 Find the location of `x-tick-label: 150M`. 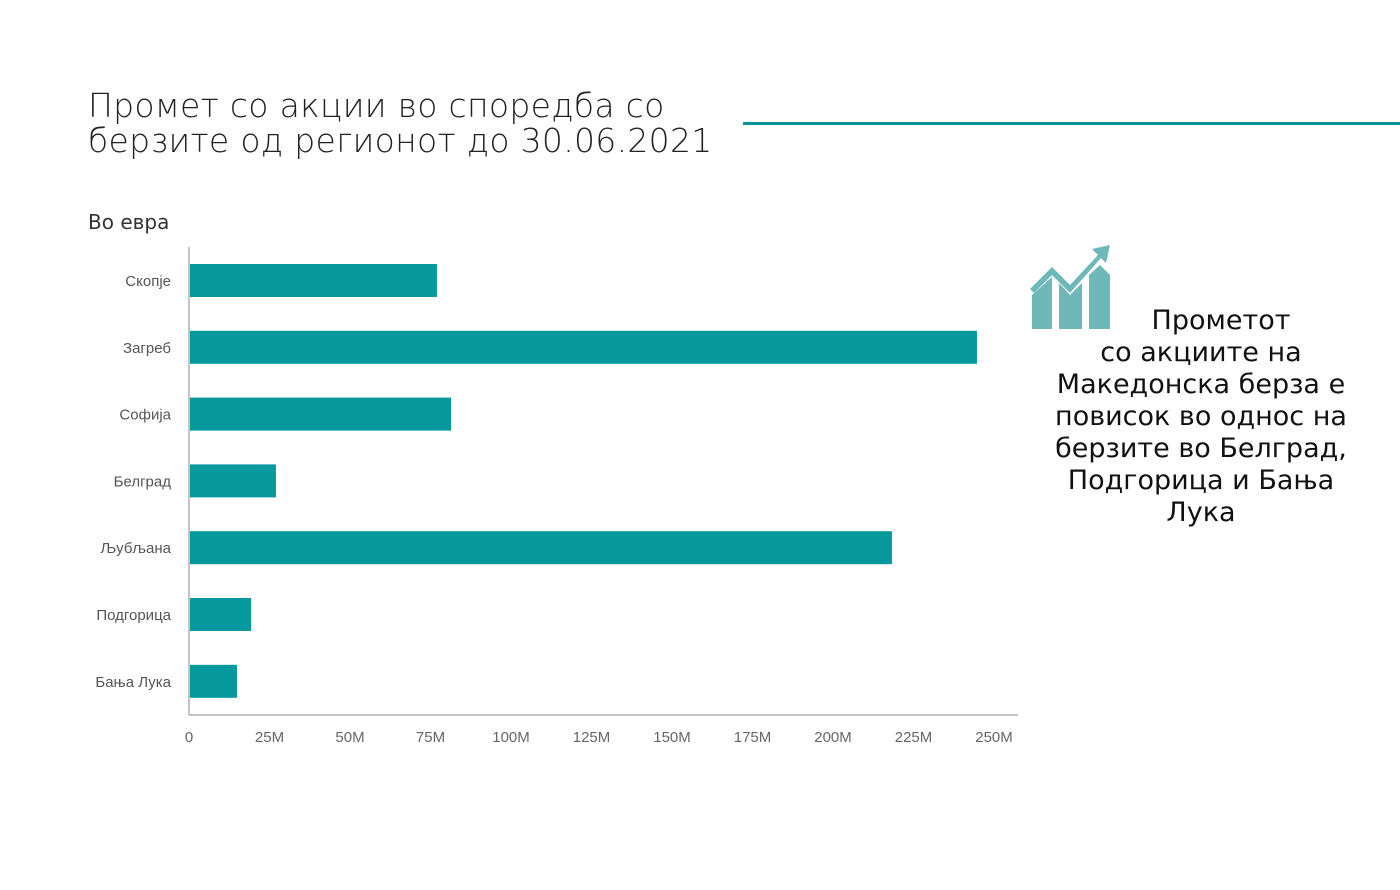

x-tick-label: 150M is located at coordinates (672, 737).